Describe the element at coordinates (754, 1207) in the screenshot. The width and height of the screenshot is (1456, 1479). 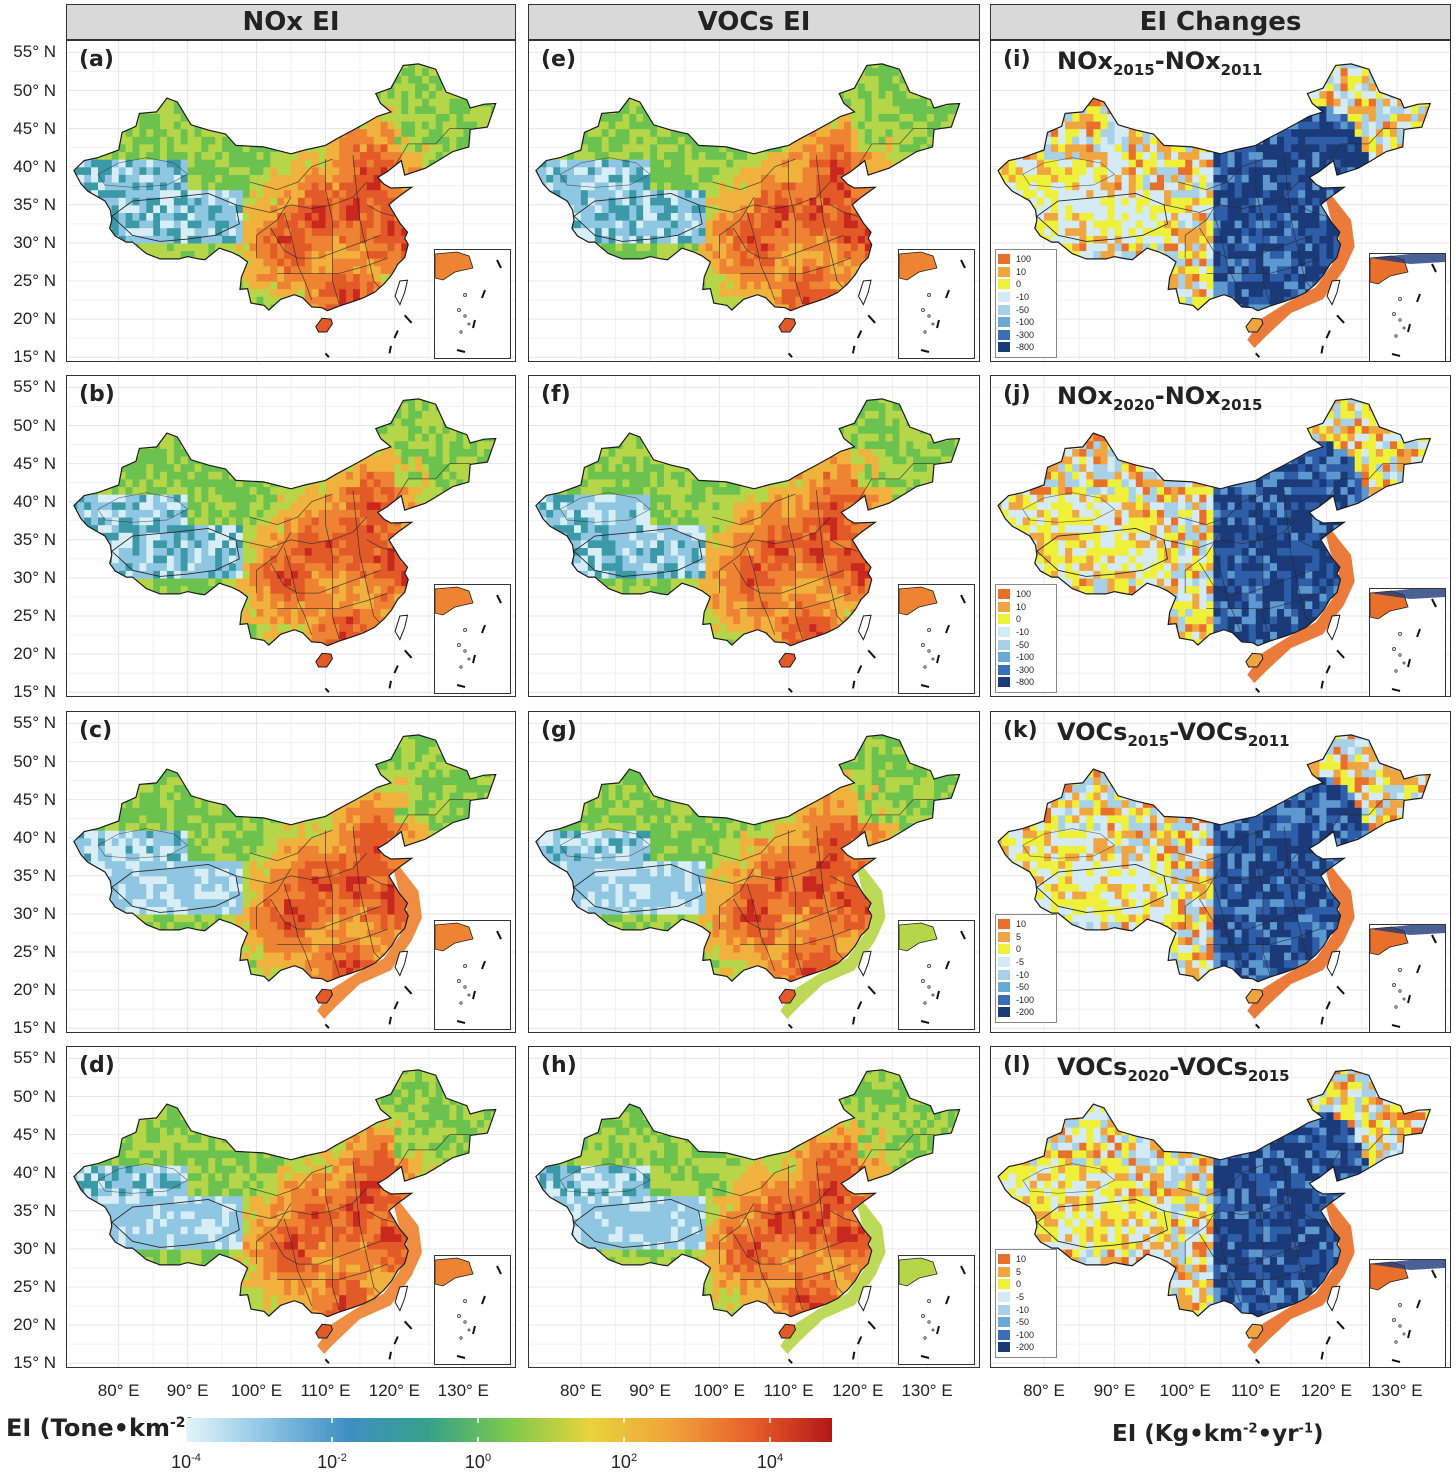
I see `map-panel-h: (h)` at that location.